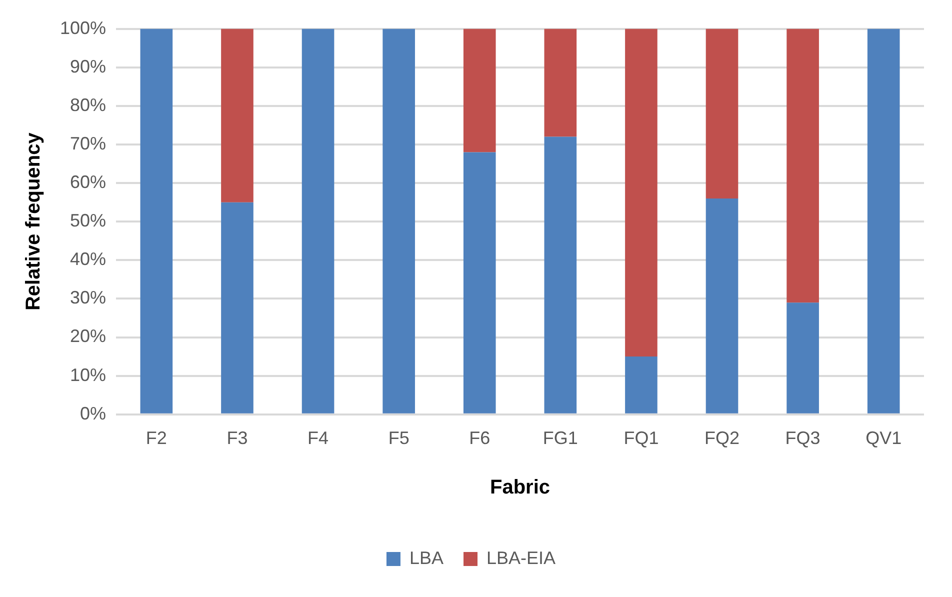 The image size is (952, 597). What do you see at coordinates (88, 336) in the screenshot?
I see `y-tick-label: 20%` at bounding box center [88, 336].